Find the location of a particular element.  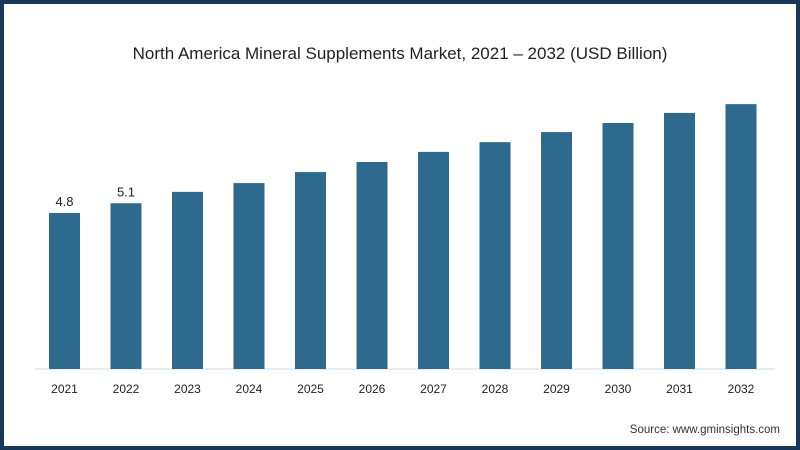

bar-2031 is located at coordinates (679, 241).